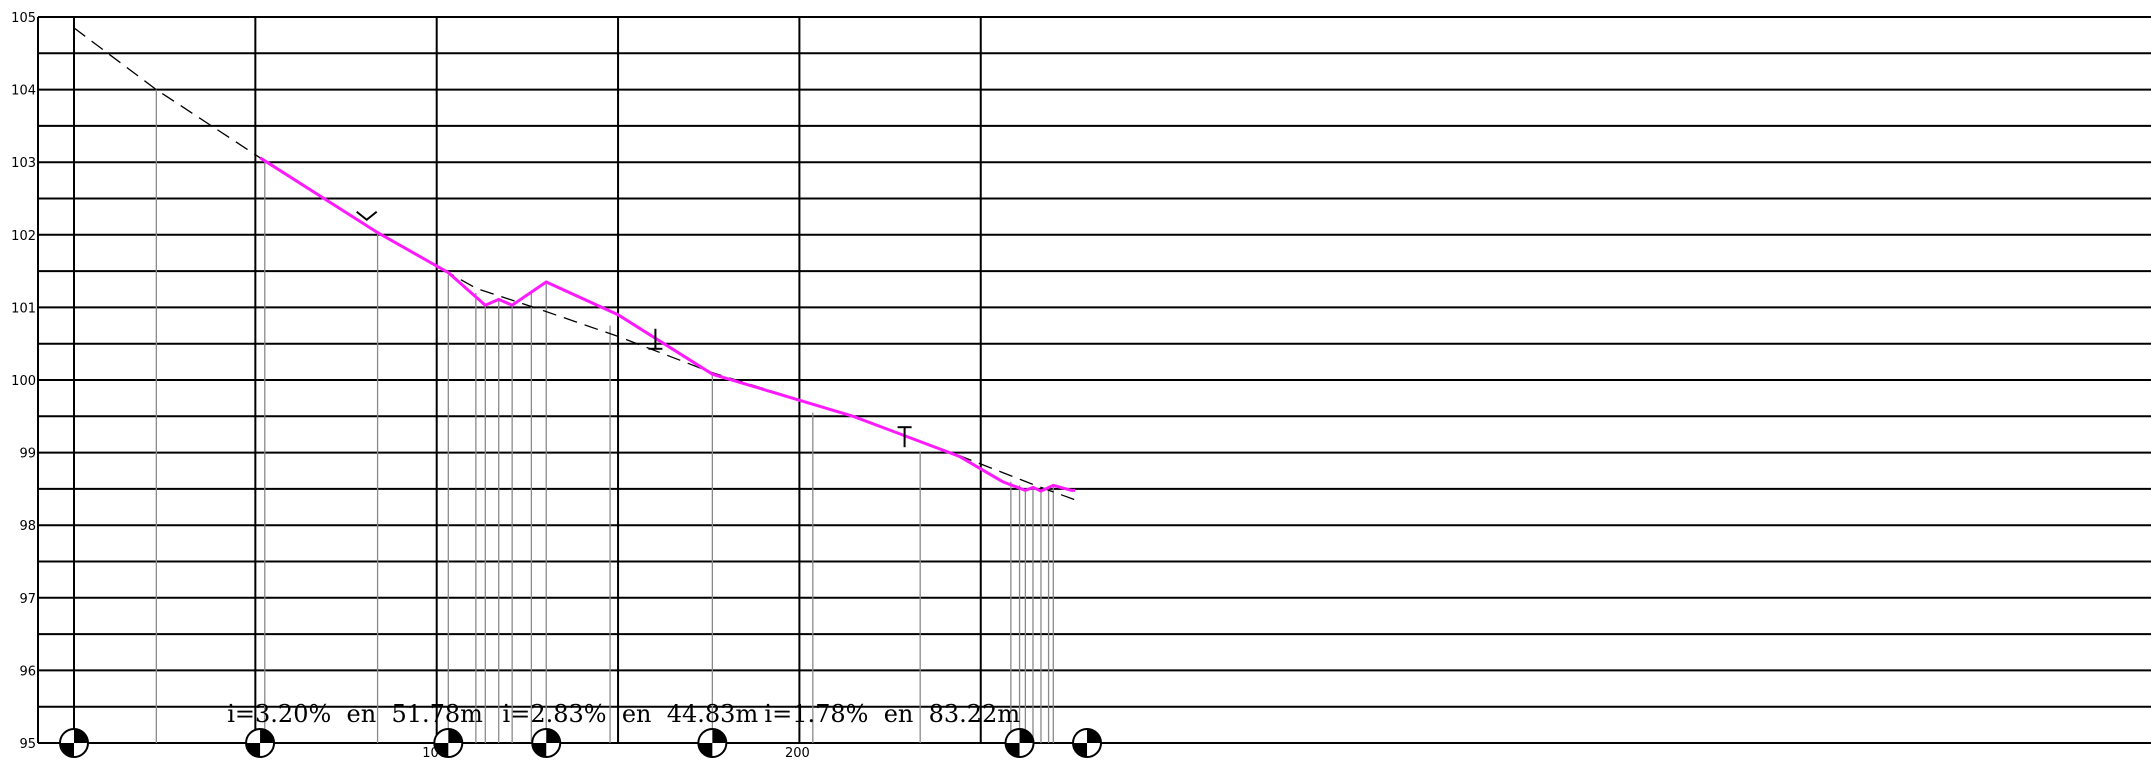 The image size is (2151, 765). I want to click on y-tick-label: 103, so click(23, 163).